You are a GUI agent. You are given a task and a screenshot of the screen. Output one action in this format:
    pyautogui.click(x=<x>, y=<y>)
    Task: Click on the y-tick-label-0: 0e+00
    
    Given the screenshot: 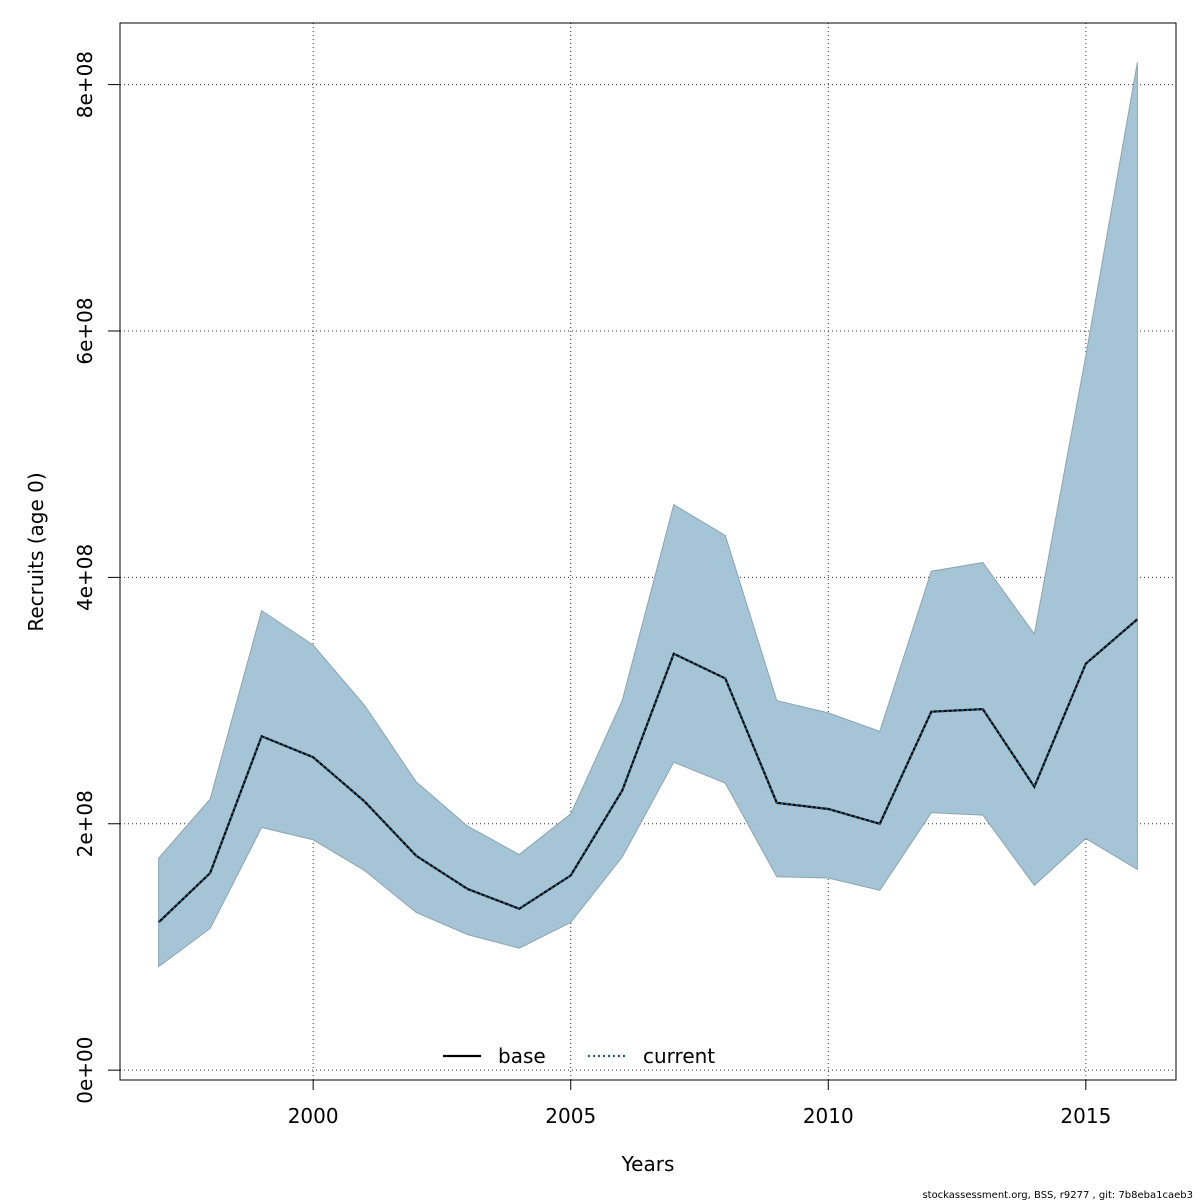 What is the action you would take?
    pyautogui.click(x=85, y=1070)
    